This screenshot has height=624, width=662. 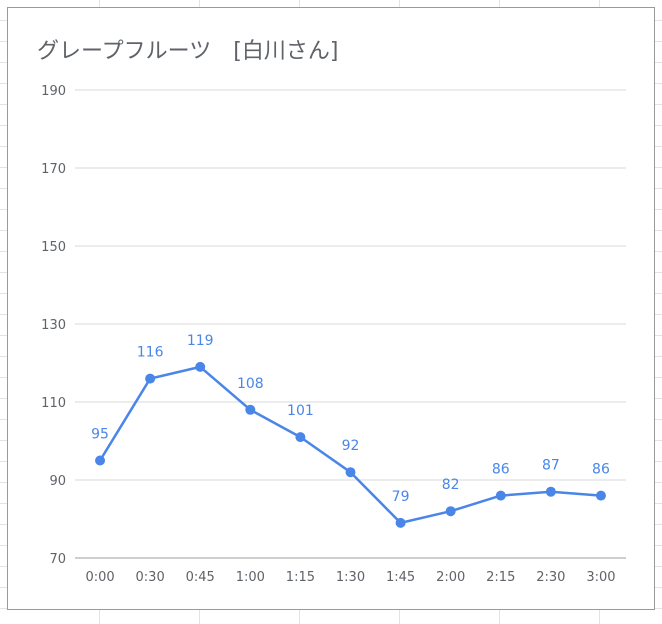 I want to click on chart-title: グレープフルーツ [白川さん], so click(x=188, y=51).